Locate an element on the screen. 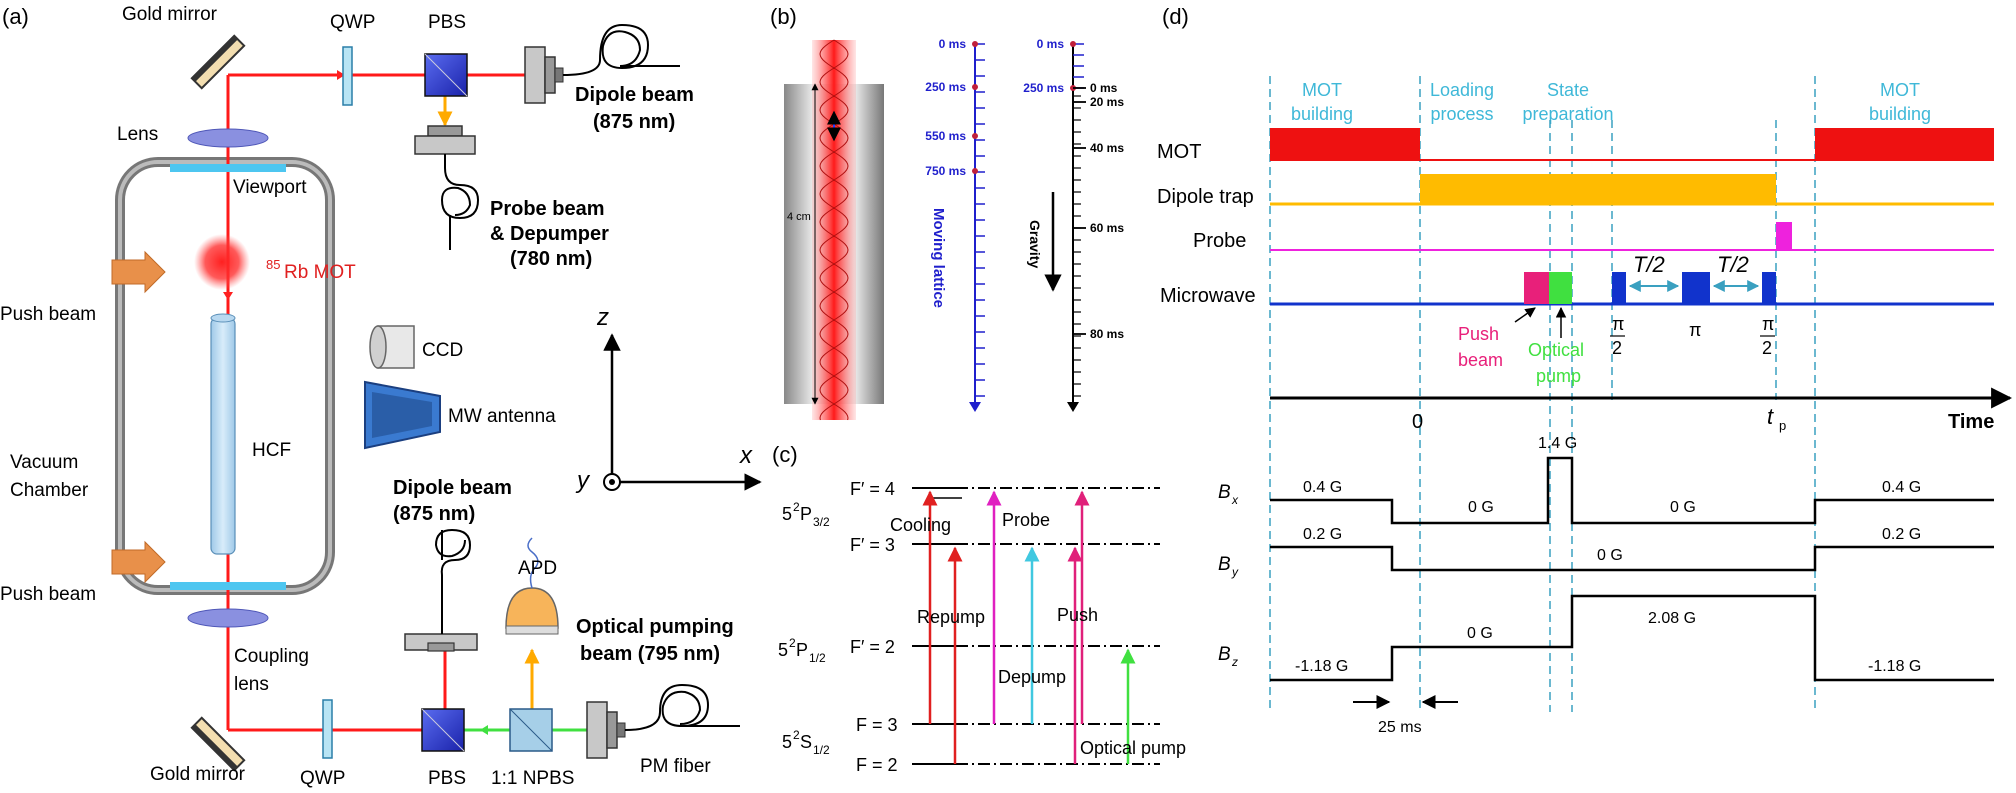  phase-state-1: State is located at coordinates (1568, 90).